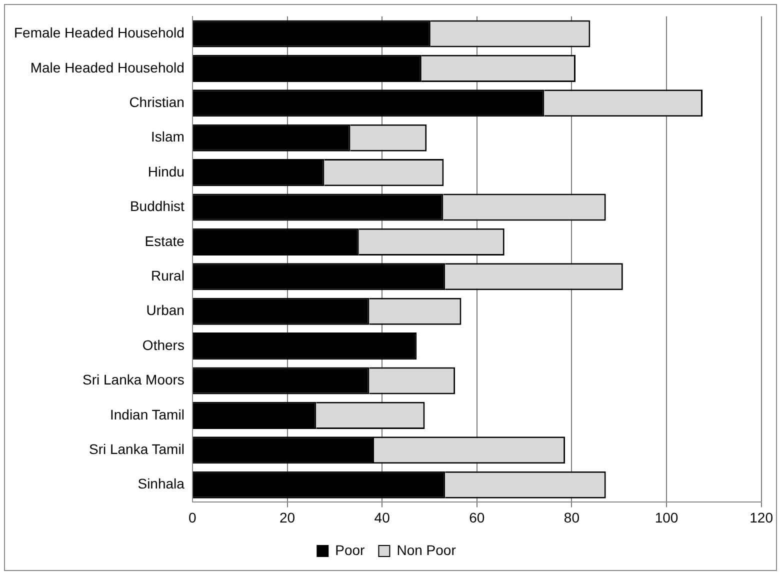 Image resolution: width=783 pixels, height=577 pixels. I want to click on legend-label: Poor, so click(350, 550).